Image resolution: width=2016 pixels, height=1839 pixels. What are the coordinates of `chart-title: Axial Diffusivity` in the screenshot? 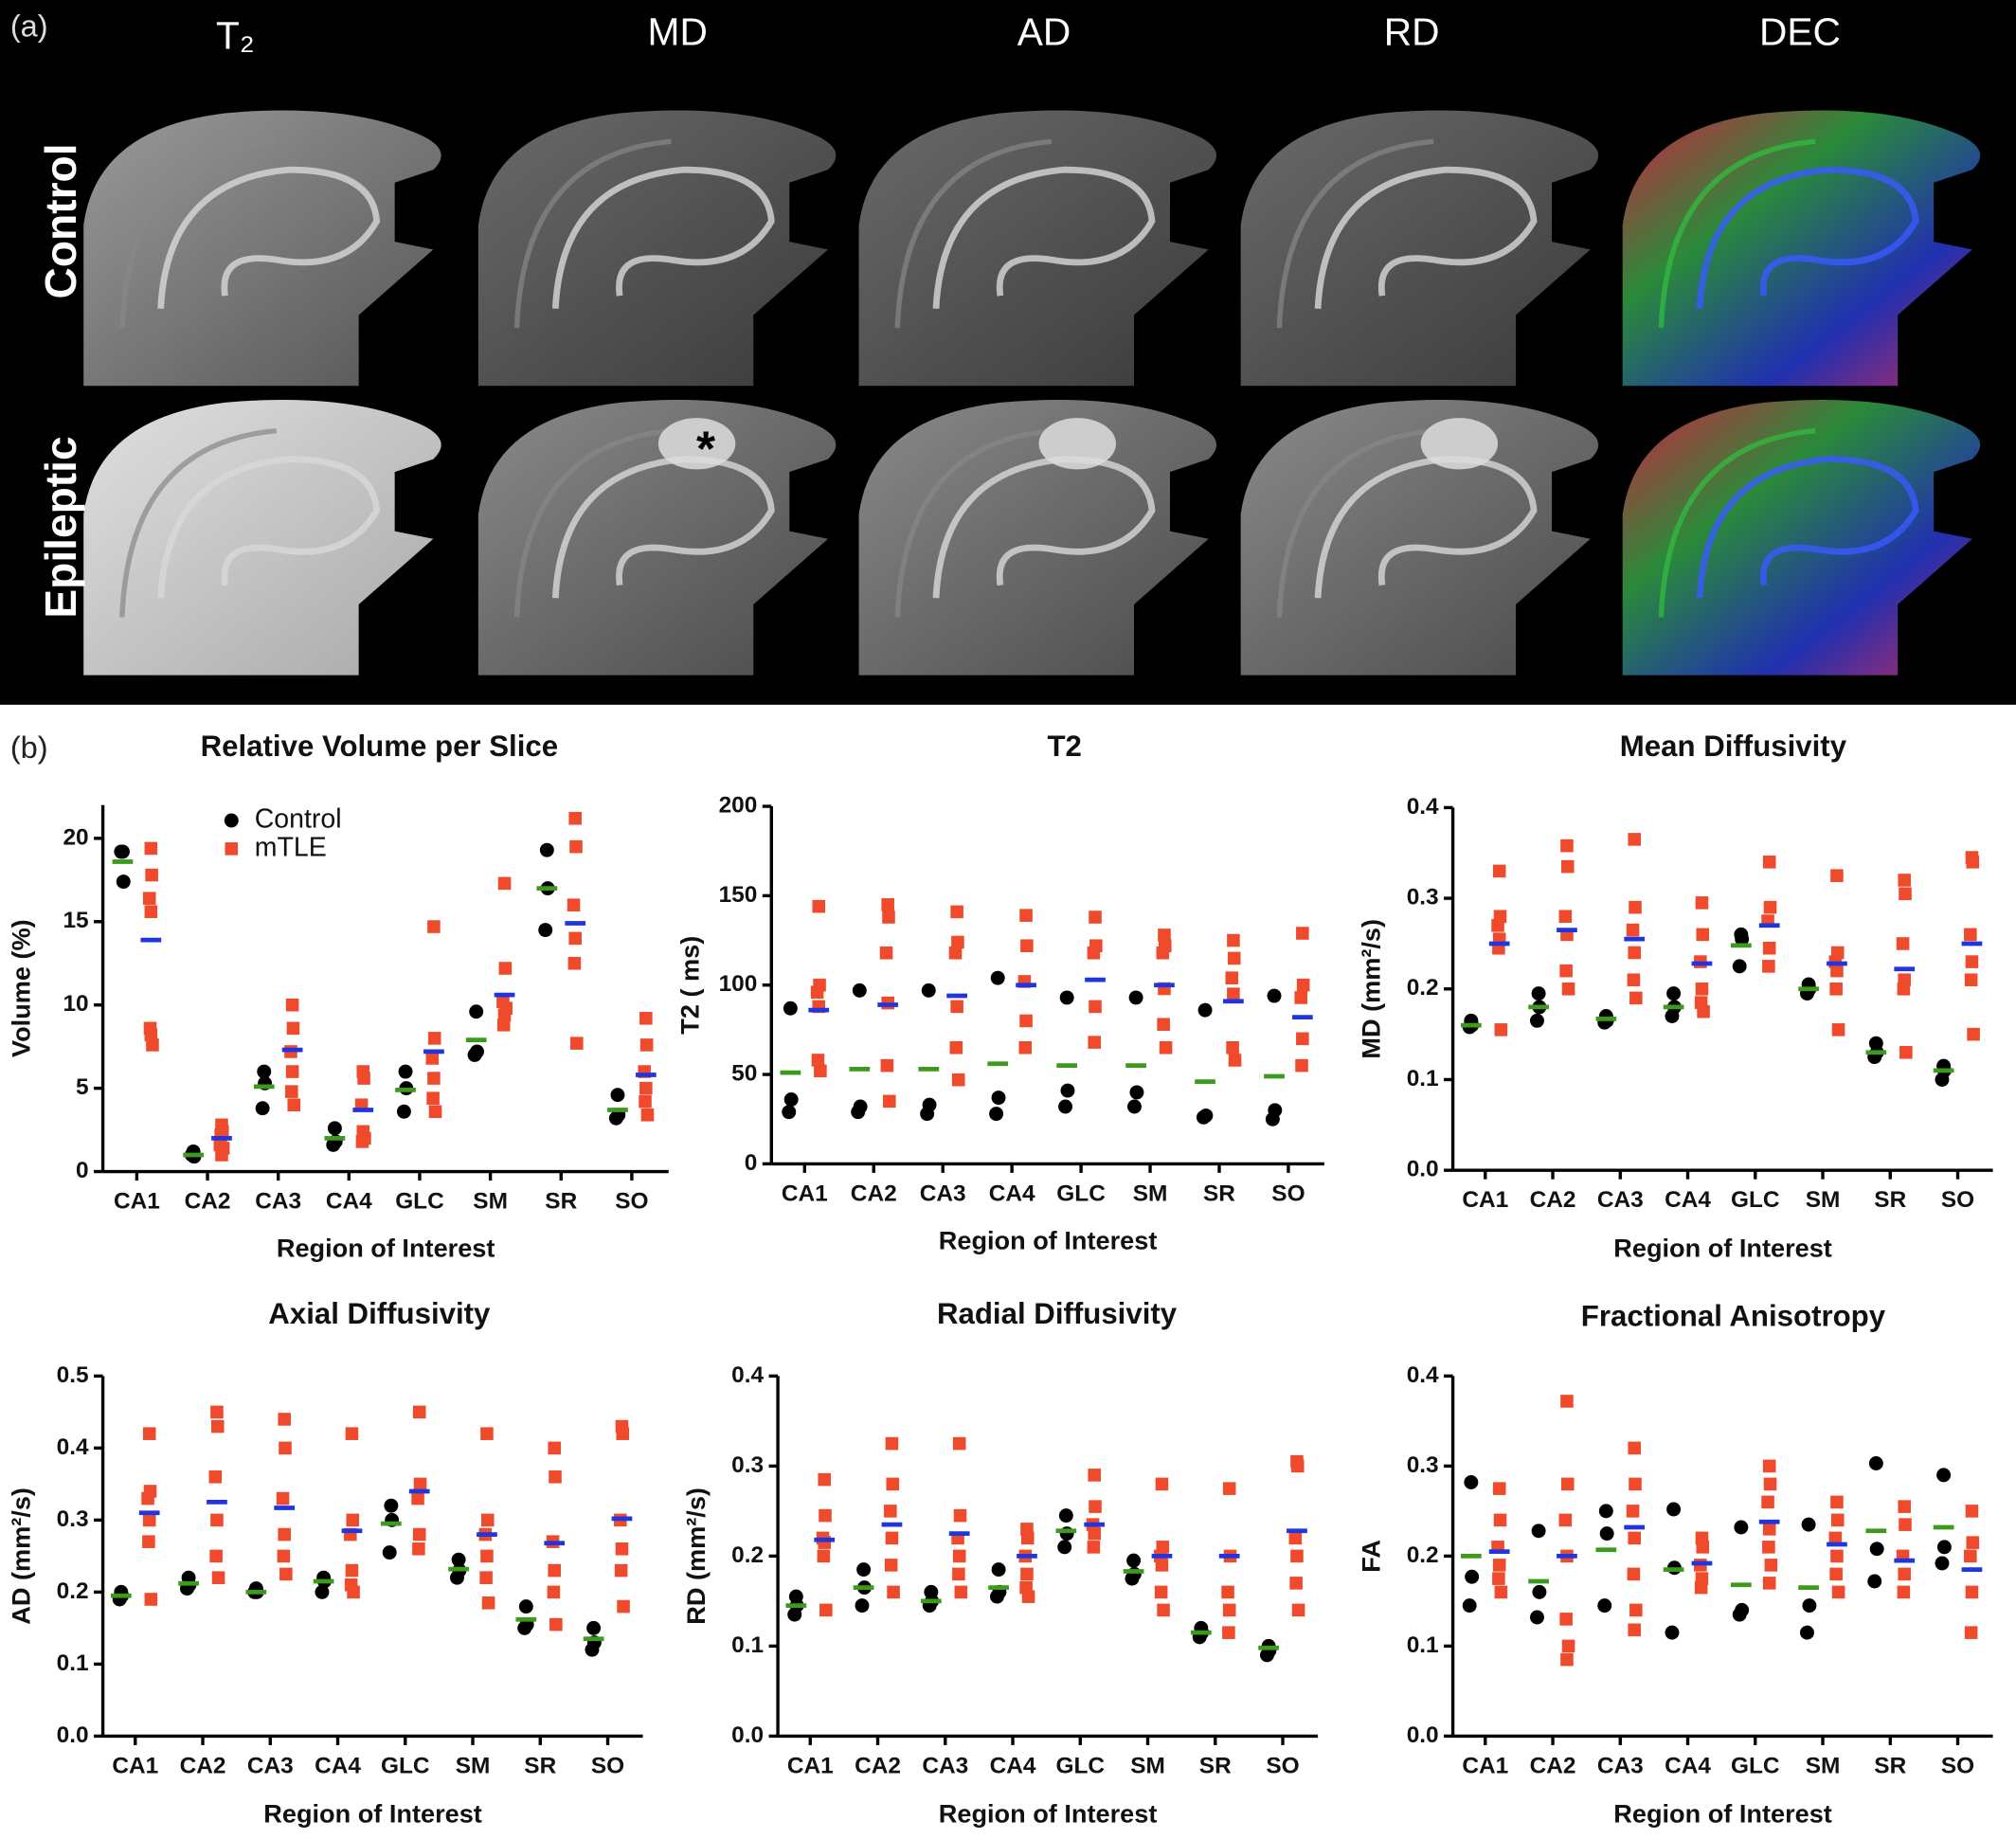 It's located at (379, 1313).